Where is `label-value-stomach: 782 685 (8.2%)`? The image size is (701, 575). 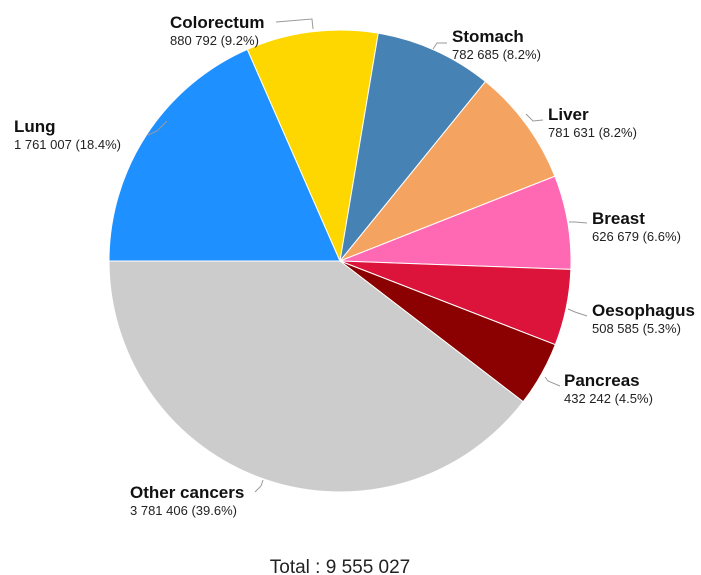 label-value-stomach: 782 685 (8.2%) is located at coordinates (496, 54).